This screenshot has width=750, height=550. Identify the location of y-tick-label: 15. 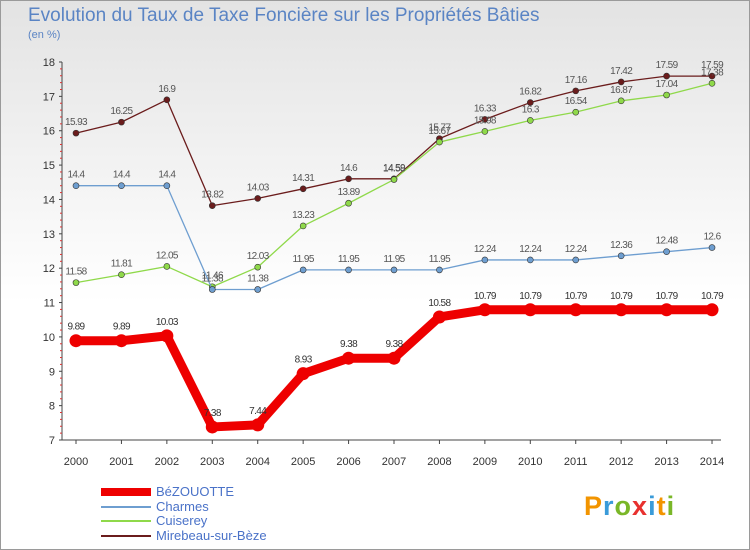
(49, 166).